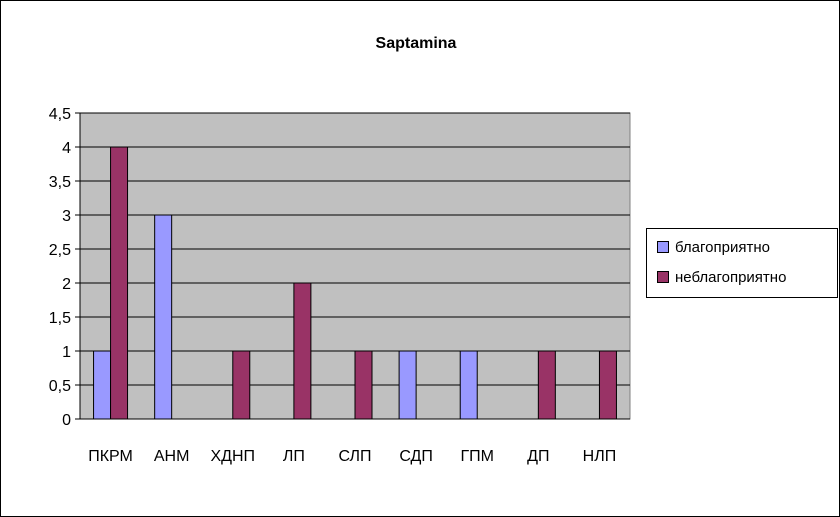 This screenshot has width=840, height=517. I want to click on legend-label-unfavorable: неблагоприятно, so click(731, 277).